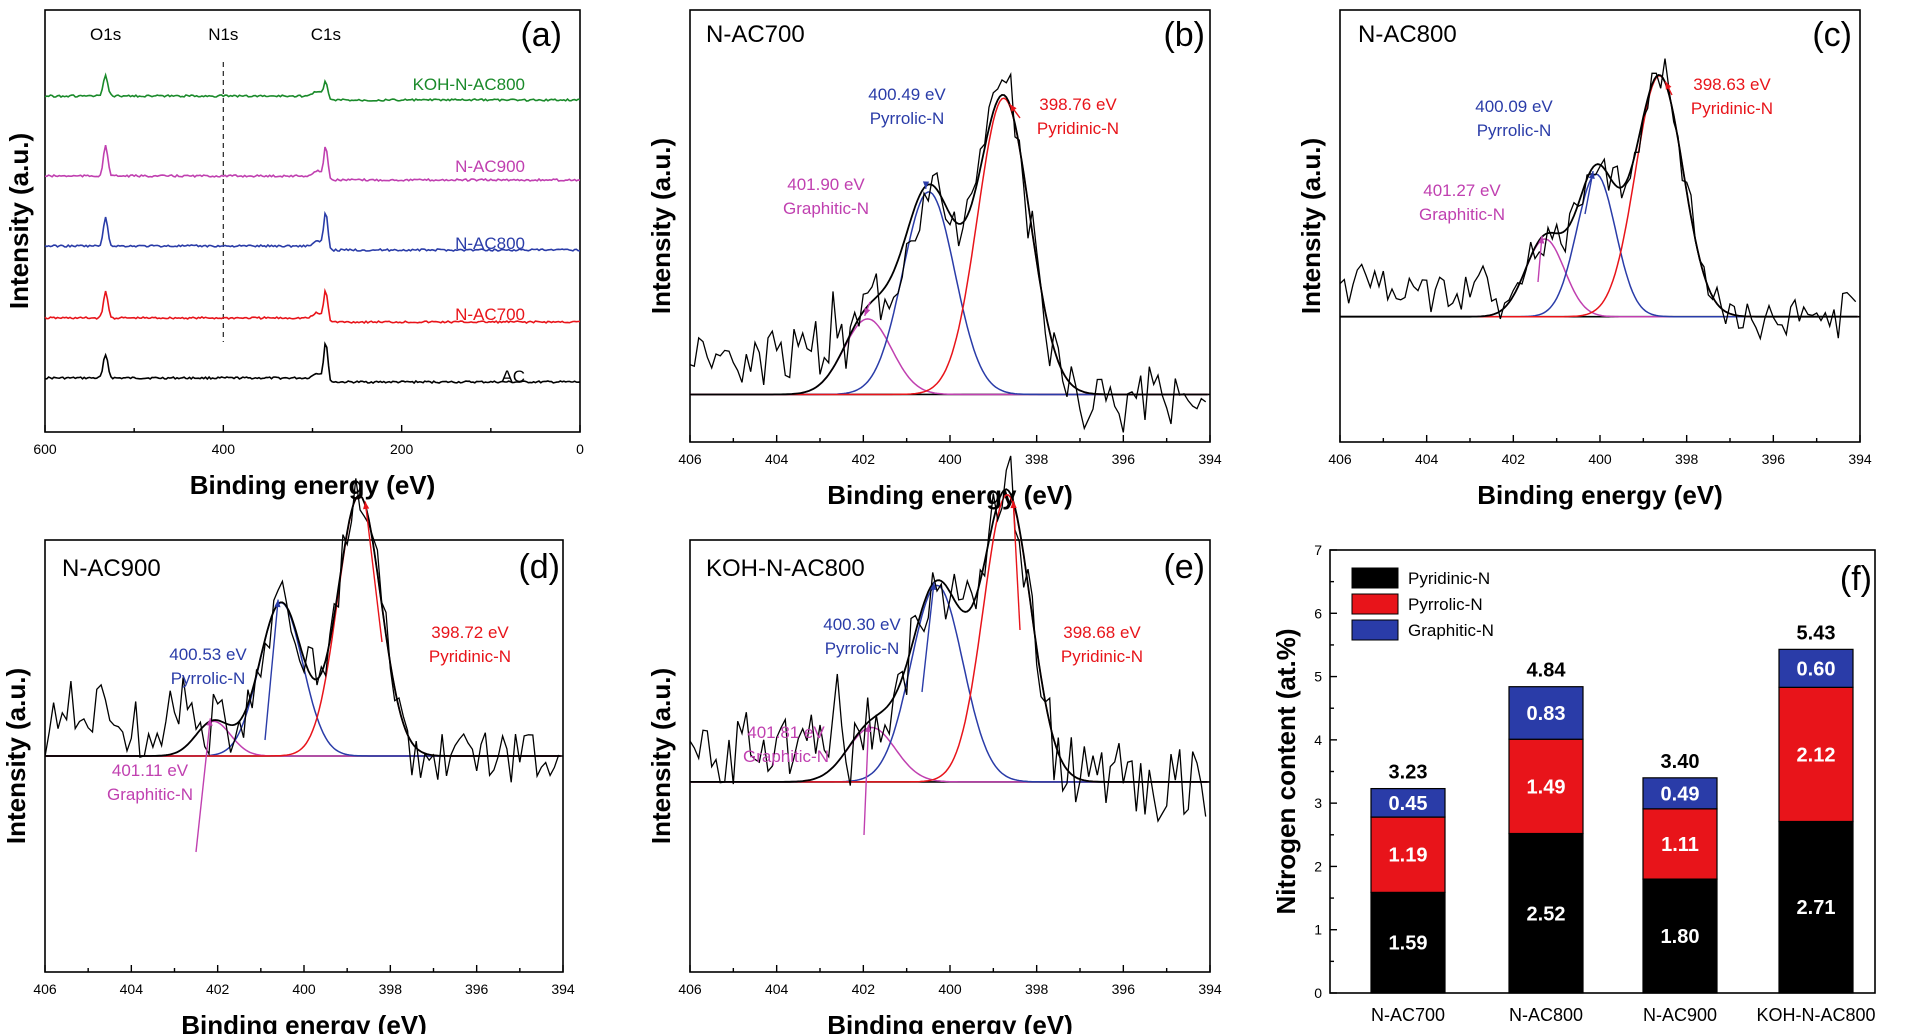  I want to click on peak-label: N1s, so click(223, 34).